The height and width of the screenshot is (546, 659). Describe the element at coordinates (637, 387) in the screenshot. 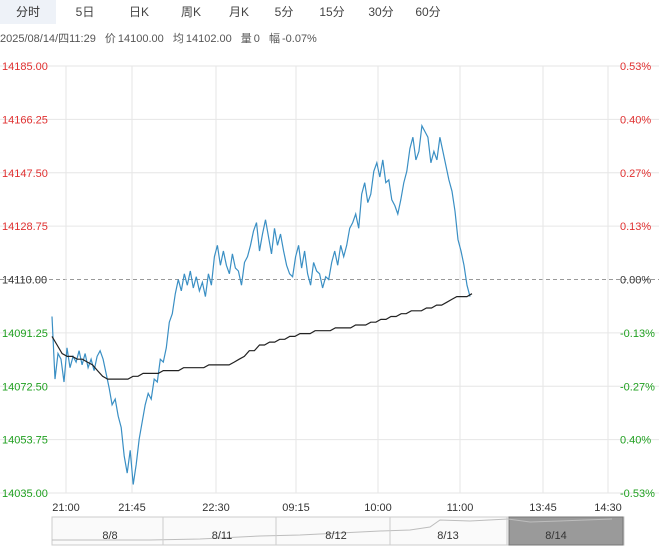

I see `pct-tick-label: -0.27%` at that location.